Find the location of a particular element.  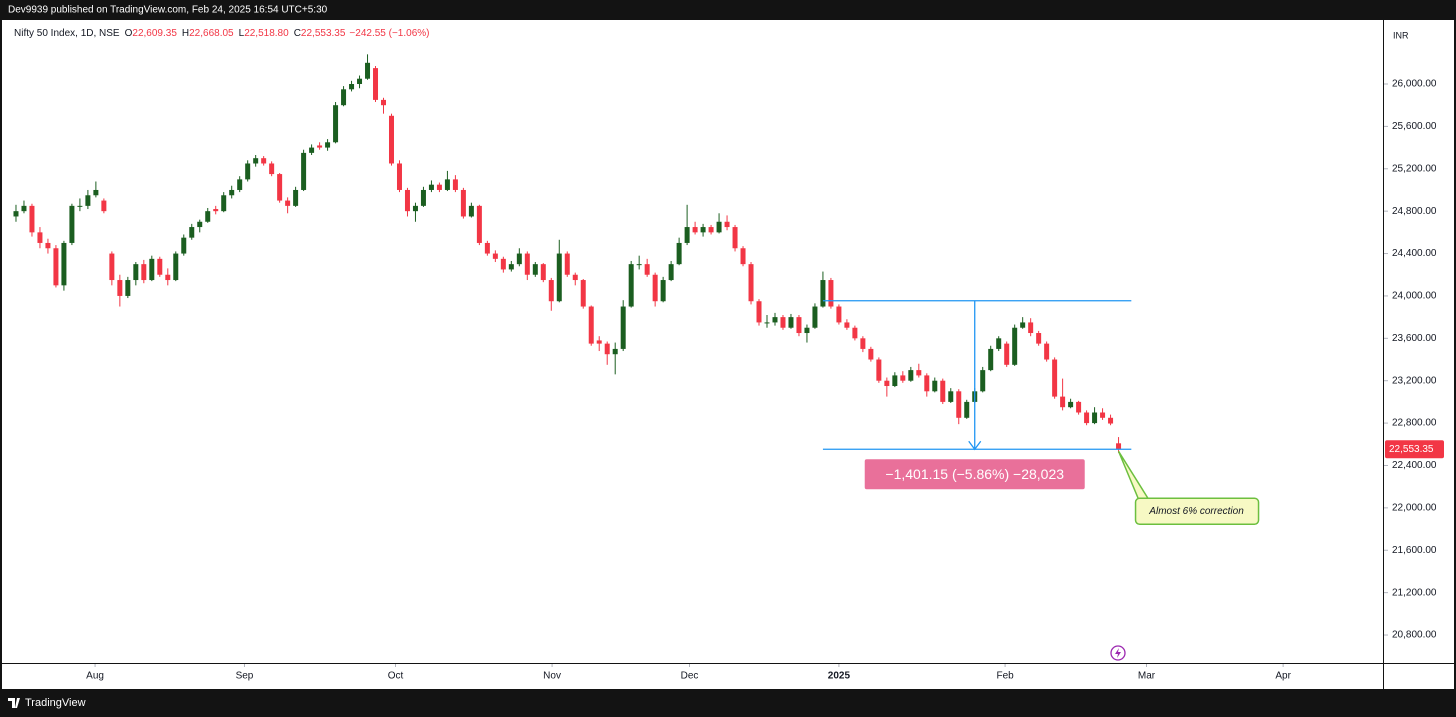

last-price-label: 22,553.35 is located at coordinates (1411, 449).